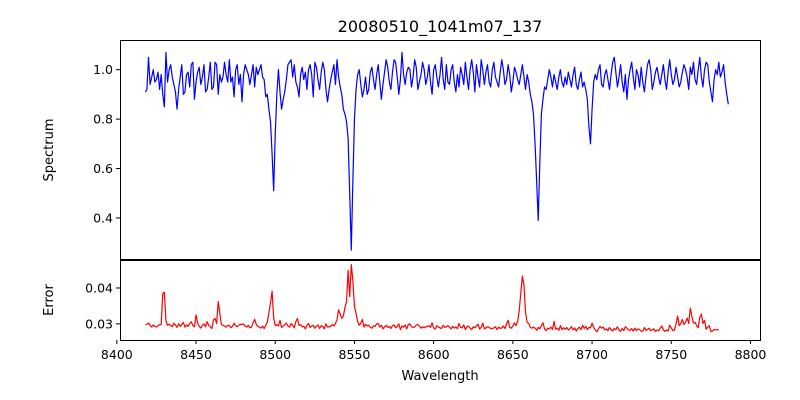 The width and height of the screenshot is (800, 400). I want to click on chart-title: 20080510_1041m07_137, so click(440, 27).